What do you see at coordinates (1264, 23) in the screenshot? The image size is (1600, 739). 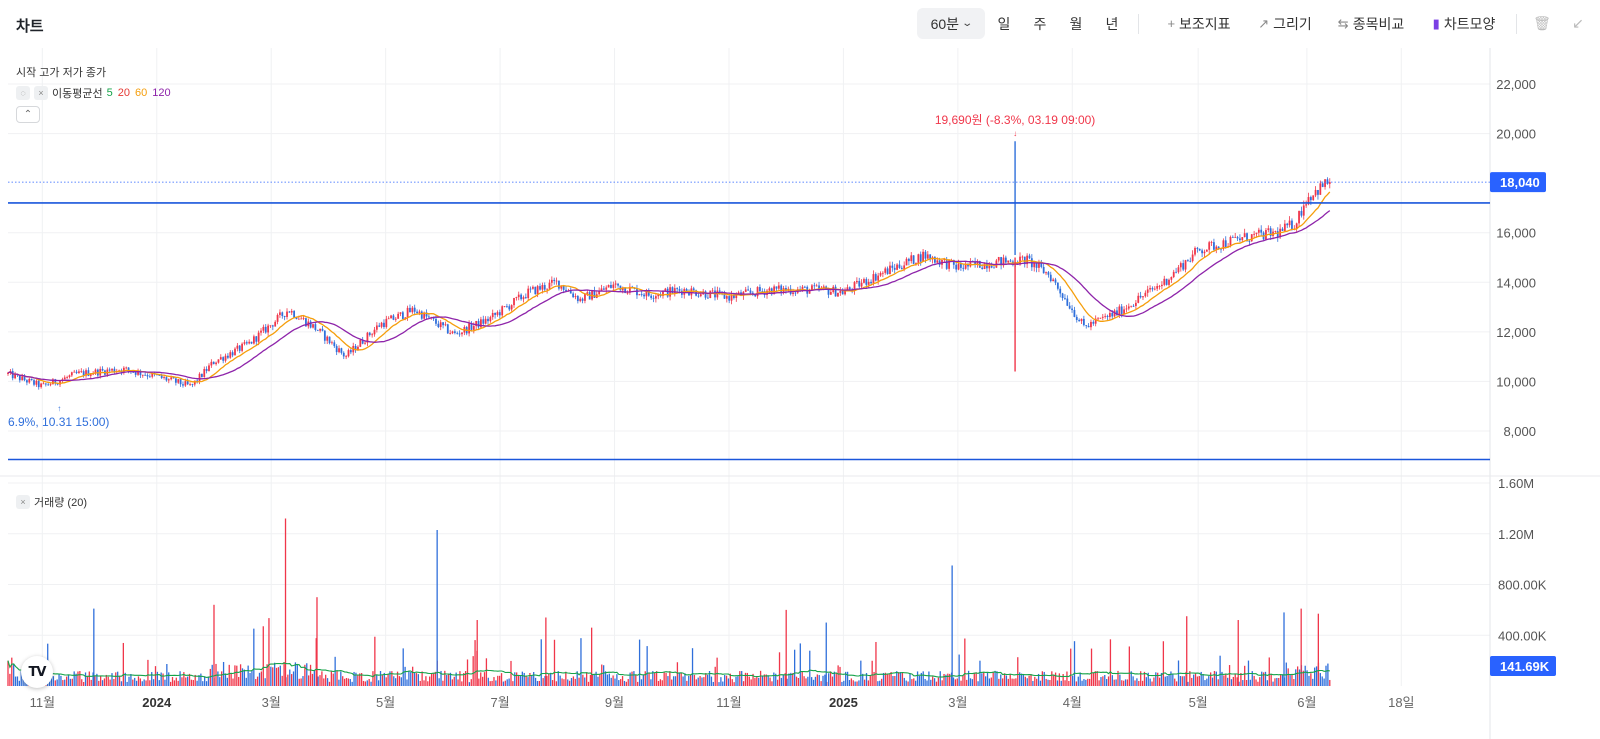 I see `pencil-icon: ↗` at bounding box center [1264, 23].